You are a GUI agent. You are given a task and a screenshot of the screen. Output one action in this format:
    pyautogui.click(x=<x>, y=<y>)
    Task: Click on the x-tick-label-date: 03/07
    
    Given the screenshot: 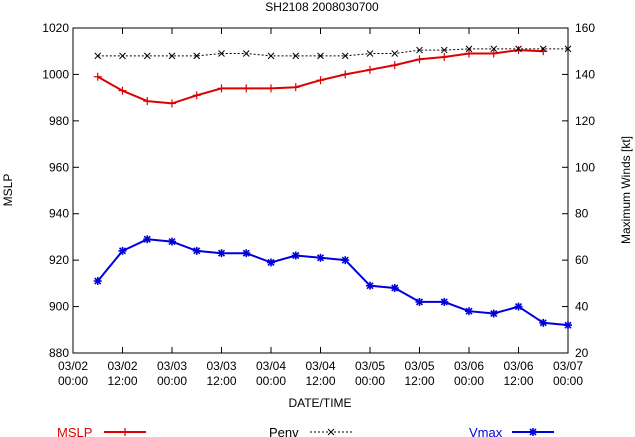 What is the action you would take?
    pyautogui.click(x=568, y=366)
    